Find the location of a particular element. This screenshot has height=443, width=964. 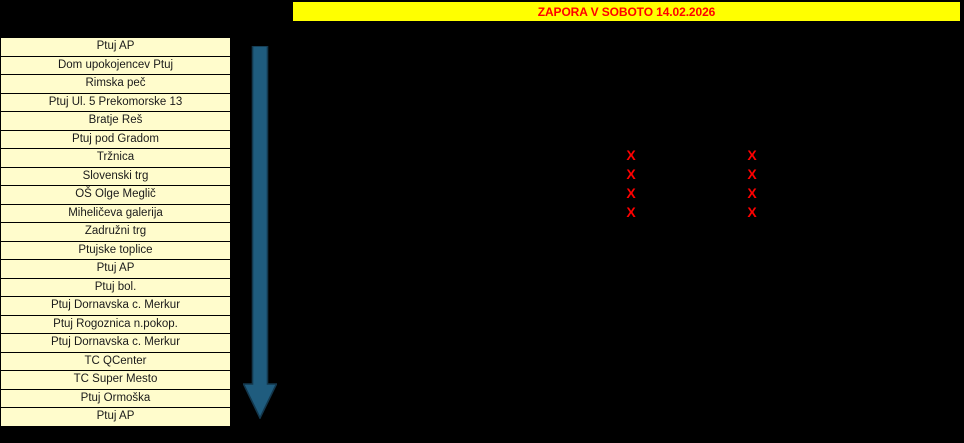

table-row: Dom upokojencev Ptuj is located at coordinates (115, 65).